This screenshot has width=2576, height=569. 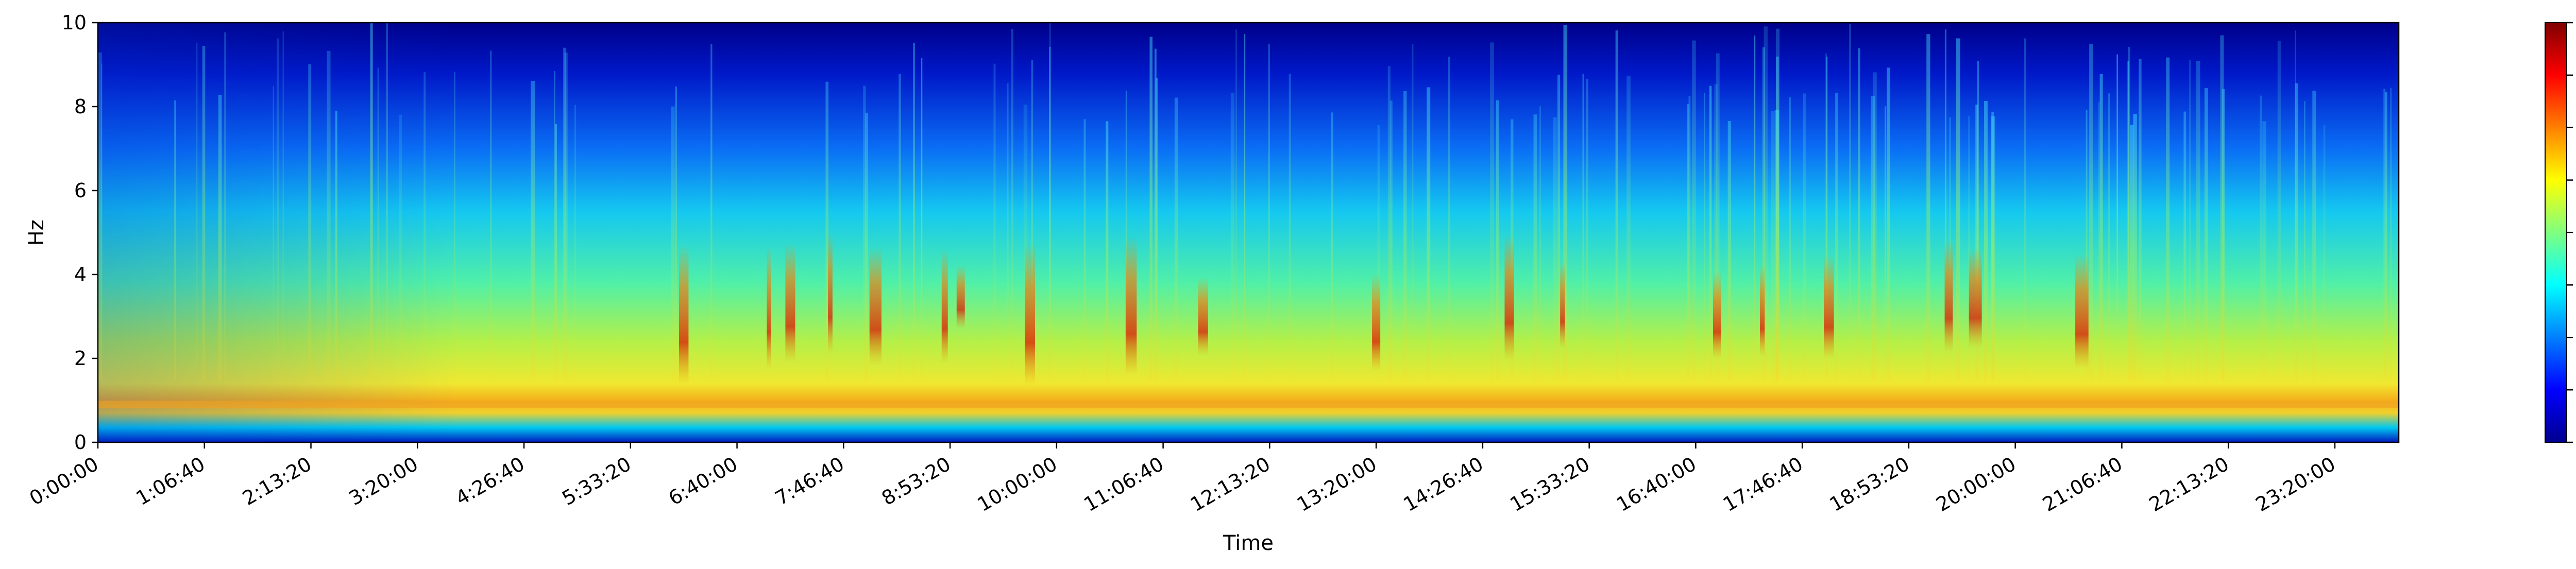 I want to click on y-tick-label: 10, so click(x=74, y=22).